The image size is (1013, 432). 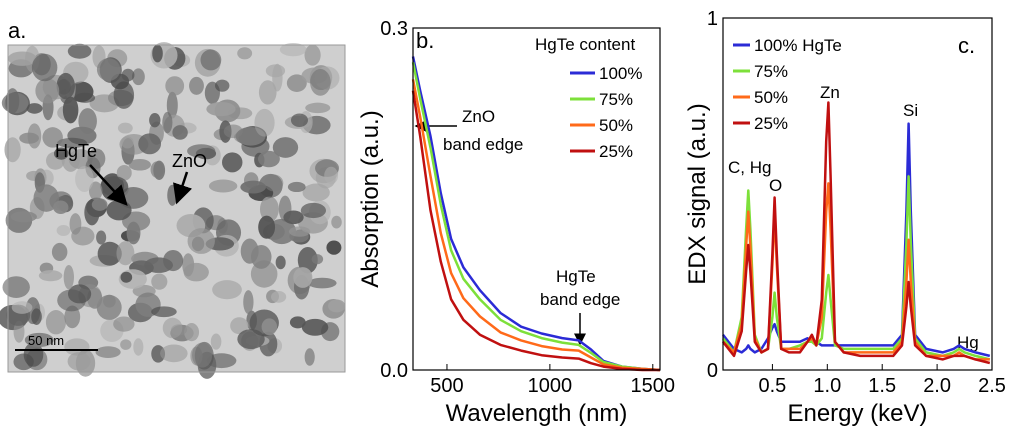 I want to click on legend-label: 75%, so click(x=771, y=71).